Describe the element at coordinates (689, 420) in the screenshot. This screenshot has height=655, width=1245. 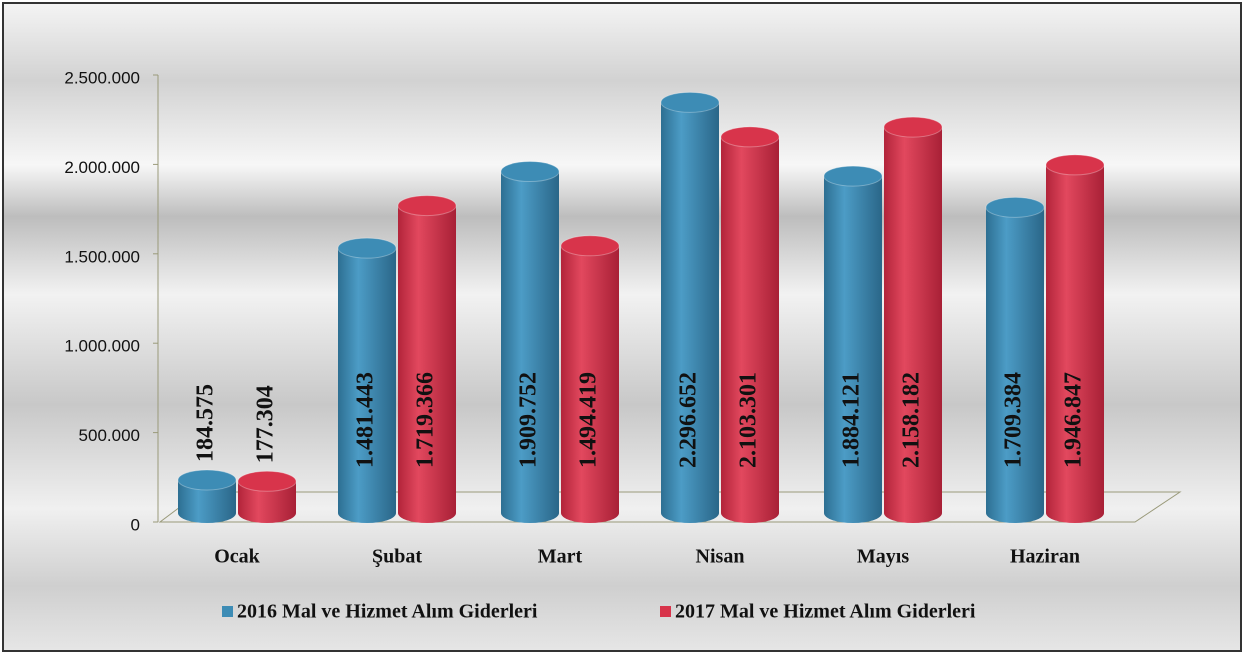
I see `value-label: 2.296.652` at that location.